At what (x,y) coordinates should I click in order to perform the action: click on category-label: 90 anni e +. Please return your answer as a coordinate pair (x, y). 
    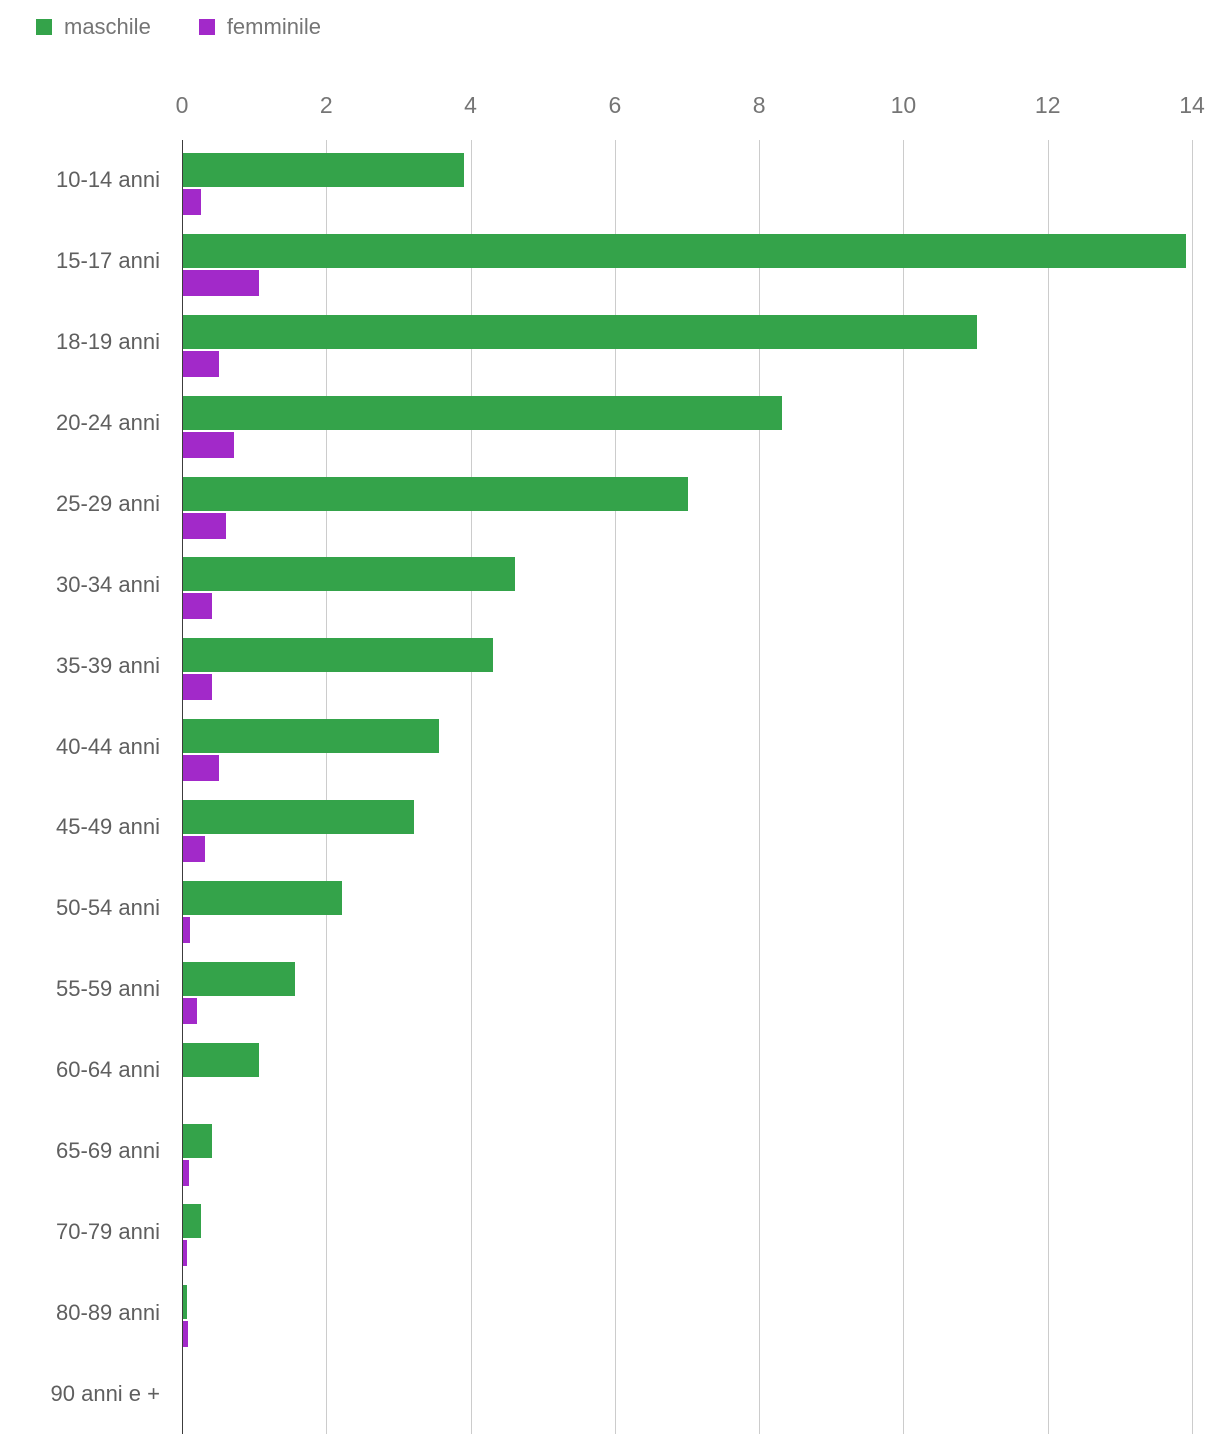
    Looking at the image, I should click on (105, 1393).